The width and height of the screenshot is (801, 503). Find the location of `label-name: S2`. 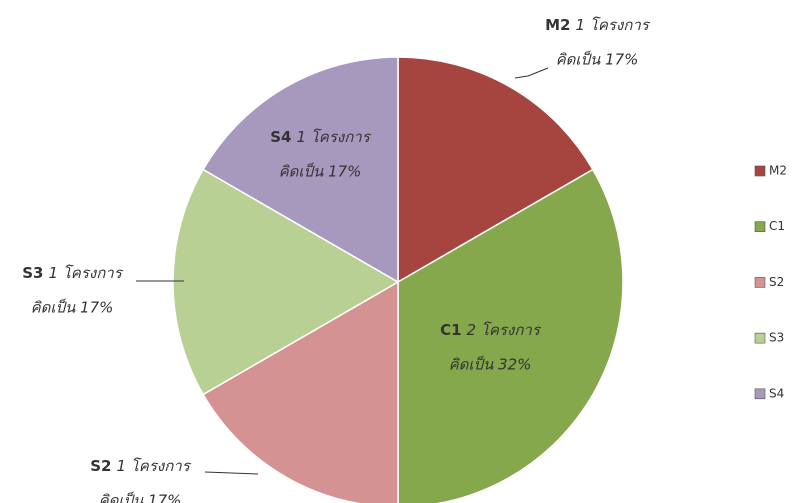

label-name: S2 is located at coordinates (100, 466).